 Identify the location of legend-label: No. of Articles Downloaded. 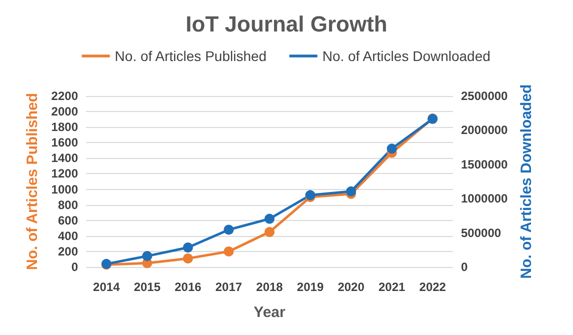
(406, 56).